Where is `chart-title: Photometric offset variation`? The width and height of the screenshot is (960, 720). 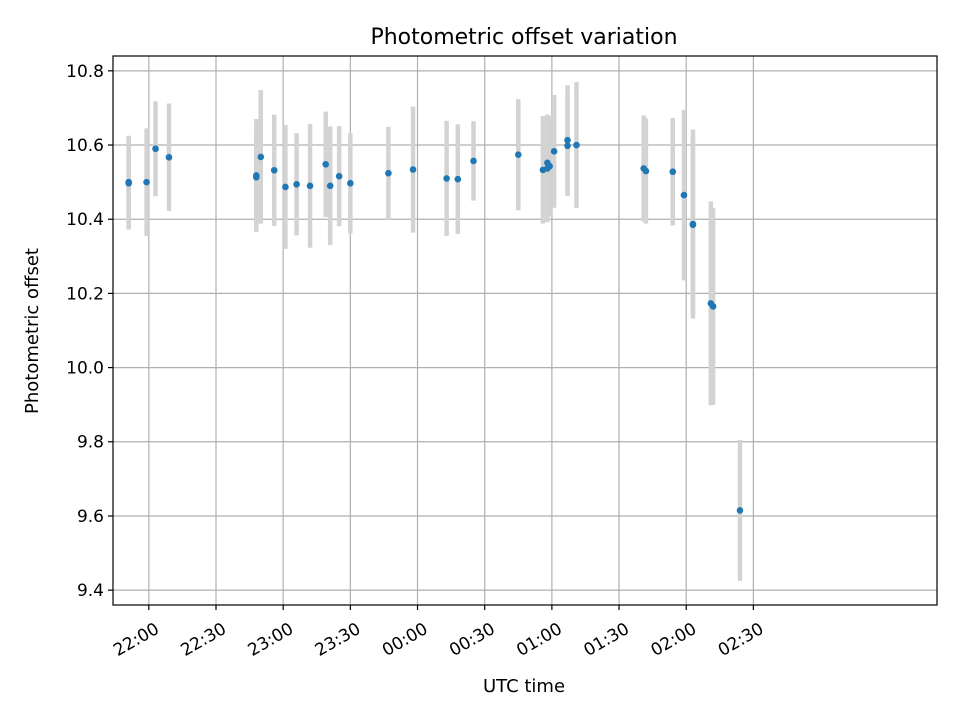 chart-title: Photometric offset variation is located at coordinates (523, 37).